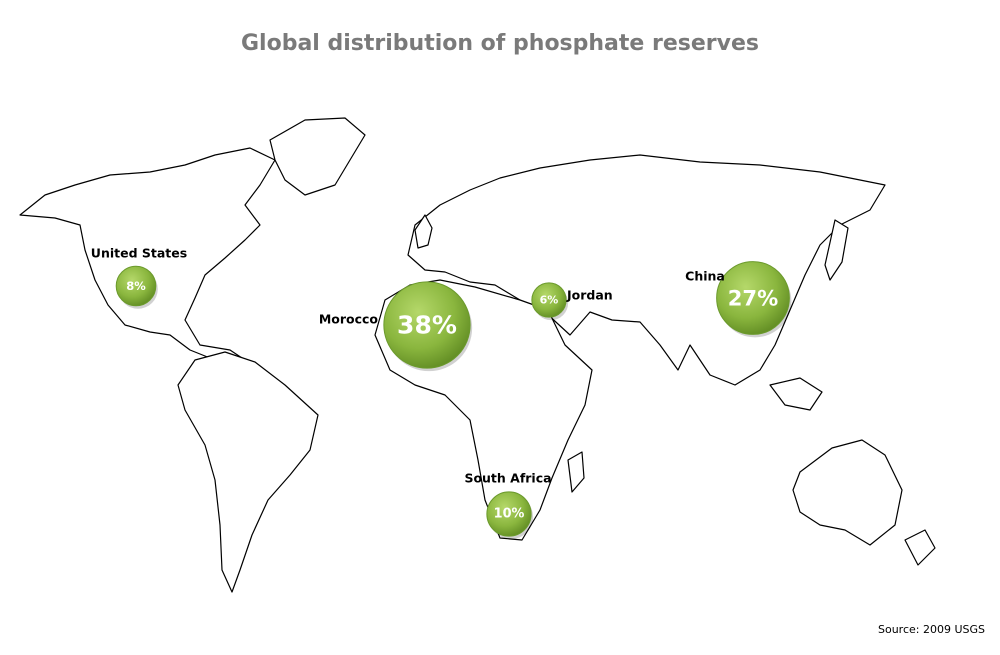  I want to click on value-label: 6%, so click(549, 300).